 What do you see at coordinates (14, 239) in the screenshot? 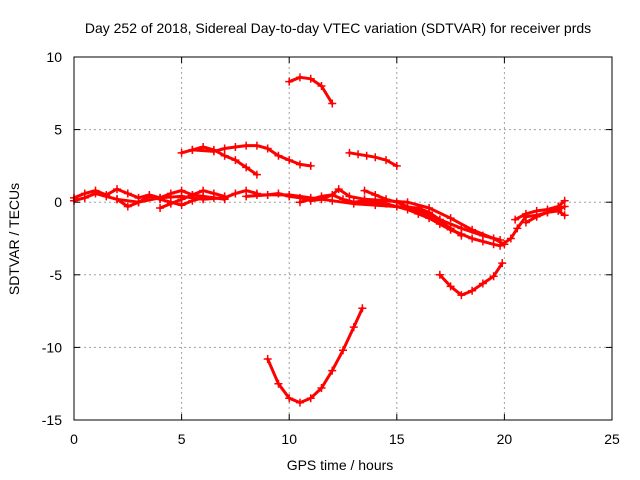
I see `y-axis-label: SDTVAR / TECUs` at bounding box center [14, 239].